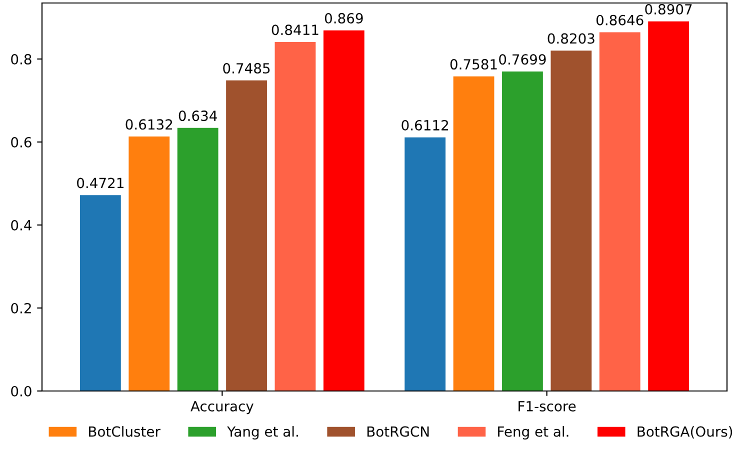 The height and width of the screenshot is (452, 752). What do you see at coordinates (124, 431) in the screenshot?
I see `legend-label: BotCluster` at bounding box center [124, 431].